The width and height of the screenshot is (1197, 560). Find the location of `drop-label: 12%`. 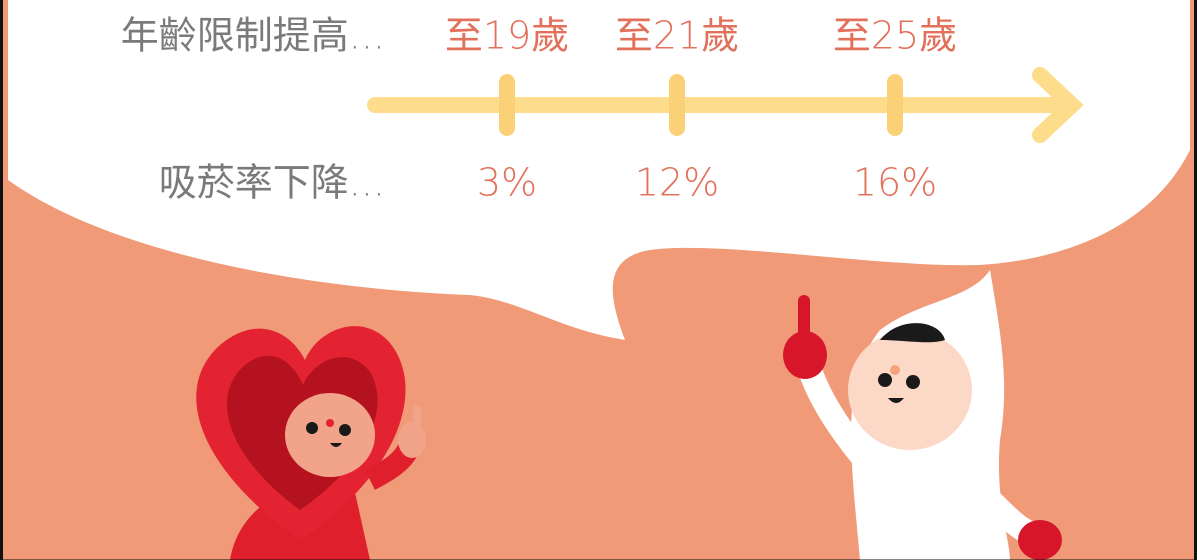

drop-label: 12% is located at coordinates (677, 183).